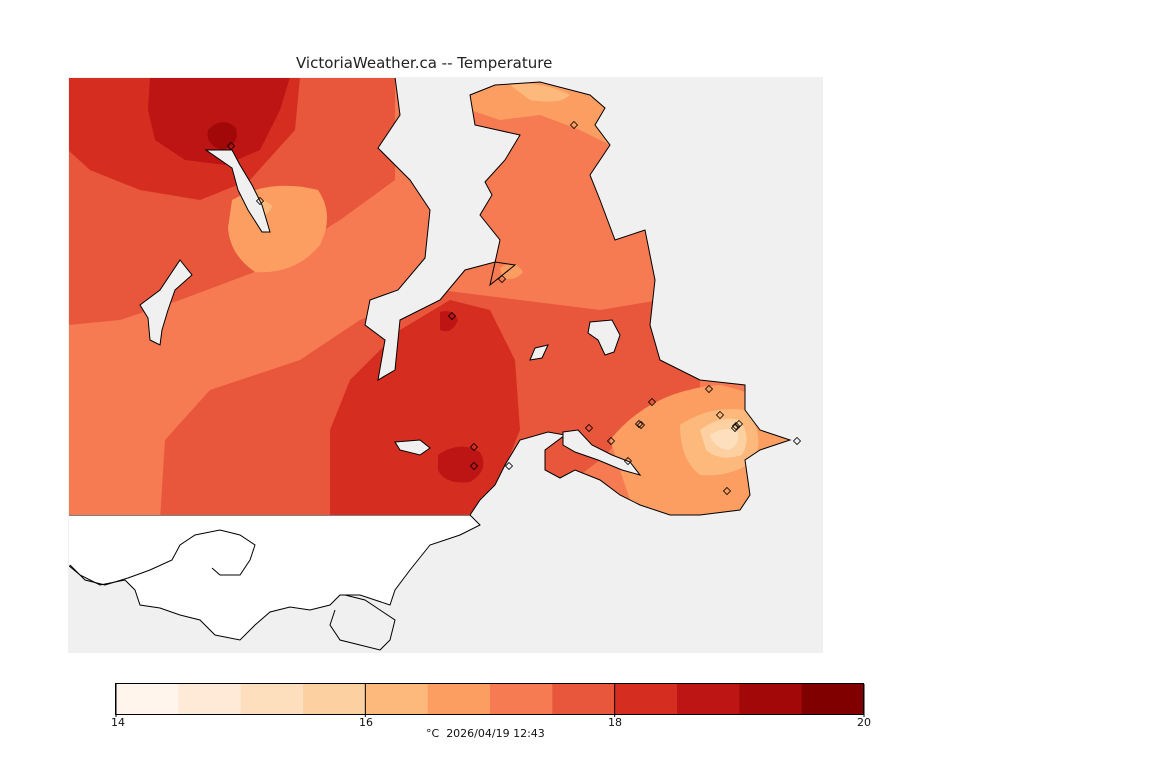 This screenshot has height=768, width=1152. I want to click on caption: °C 2026/04/19 12:43, so click(485, 733).